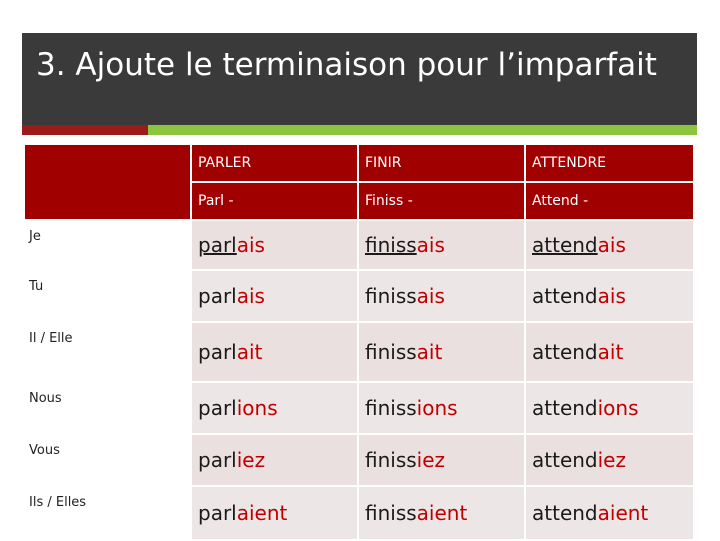 This screenshot has height=541, width=720. Describe the element at coordinates (274, 352) in the screenshot. I see `verb-cell: parlait` at that location.